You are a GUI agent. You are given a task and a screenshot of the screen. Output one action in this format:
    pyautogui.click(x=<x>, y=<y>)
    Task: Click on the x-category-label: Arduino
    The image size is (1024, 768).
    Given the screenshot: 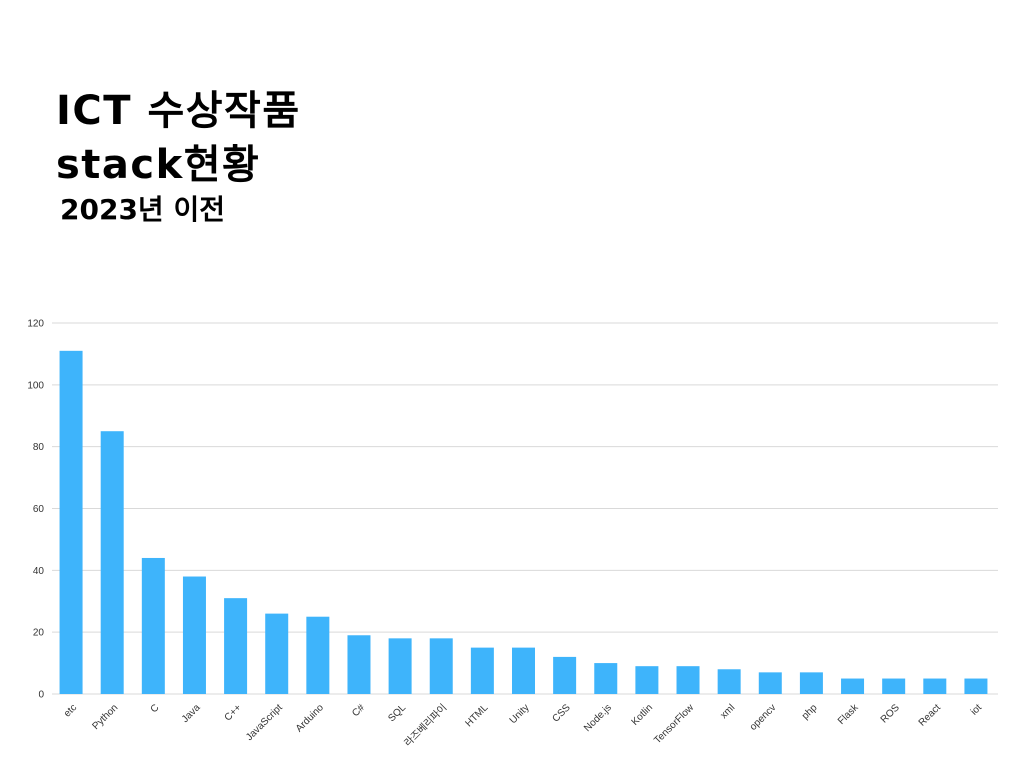 What is the action you would take?
    pyautogui.click(x=310, y=718)
    